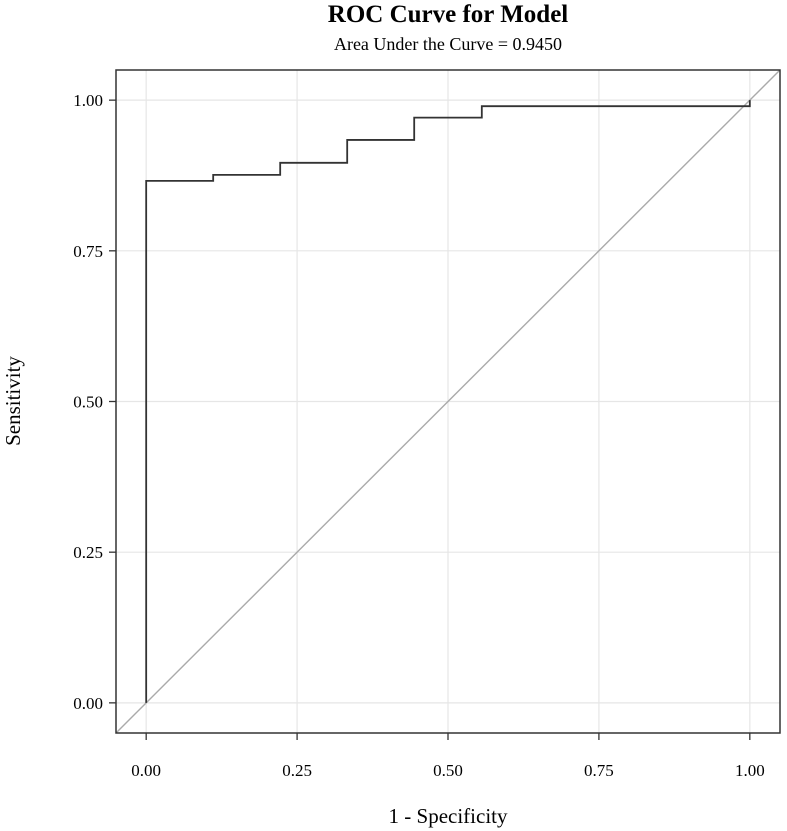  I want to click on x-ticks: 0.00 0.25 0.50 0.75 1.00, so click(448, 756).